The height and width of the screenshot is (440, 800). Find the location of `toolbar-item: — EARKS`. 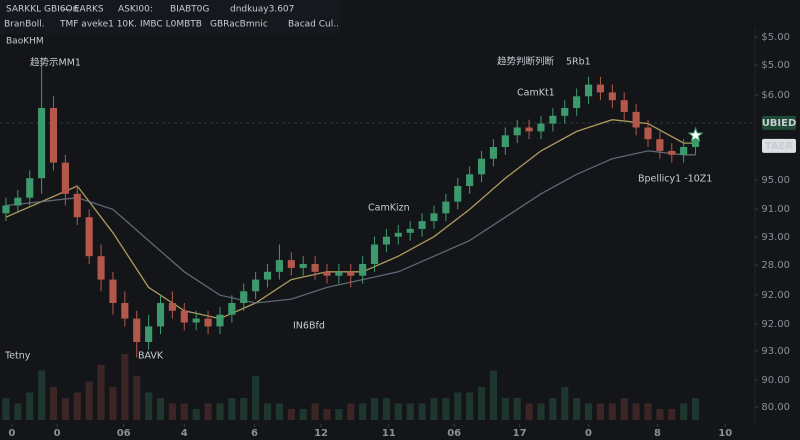

toolbar-item: — EARKS is located at coordinates (83, 10).